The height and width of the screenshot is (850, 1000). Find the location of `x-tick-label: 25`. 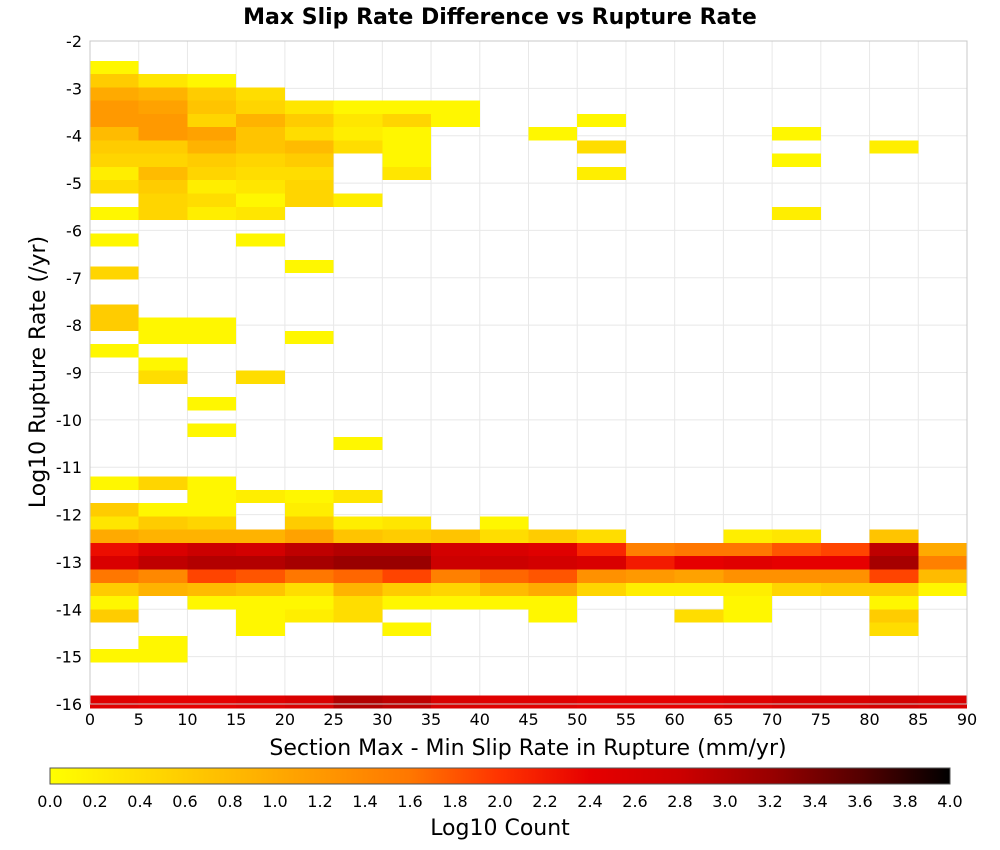

x-tick-label: 25 is located at coordinates (333, 719).